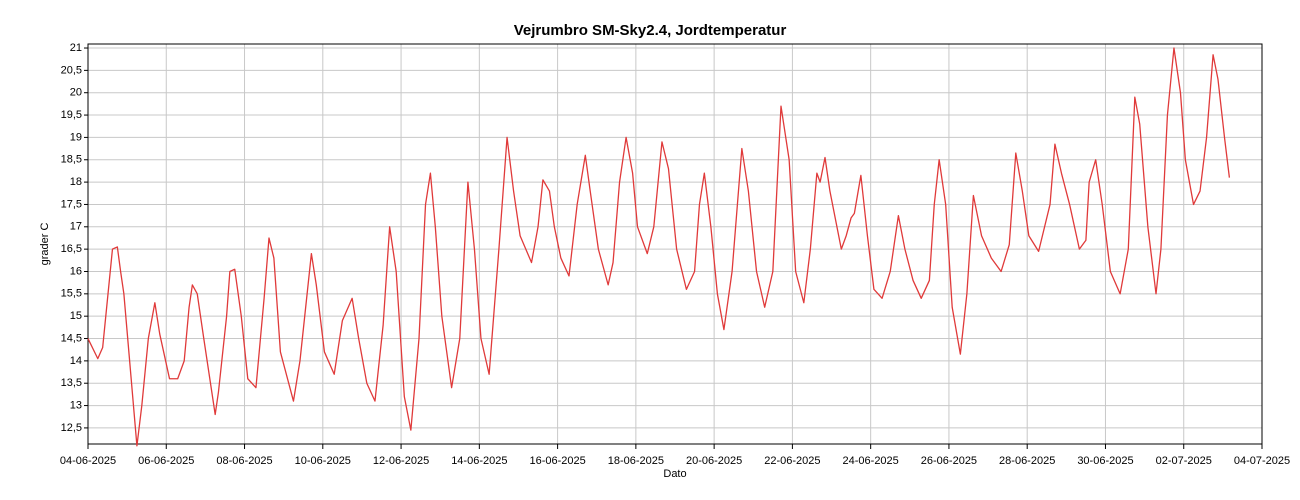 The width and height of the screenshot is (1300, 500). What do you see at coordinates (71, 383) in the screenshot?
I see `y-tick-label: 13,5` at bounding box center [71, 383].